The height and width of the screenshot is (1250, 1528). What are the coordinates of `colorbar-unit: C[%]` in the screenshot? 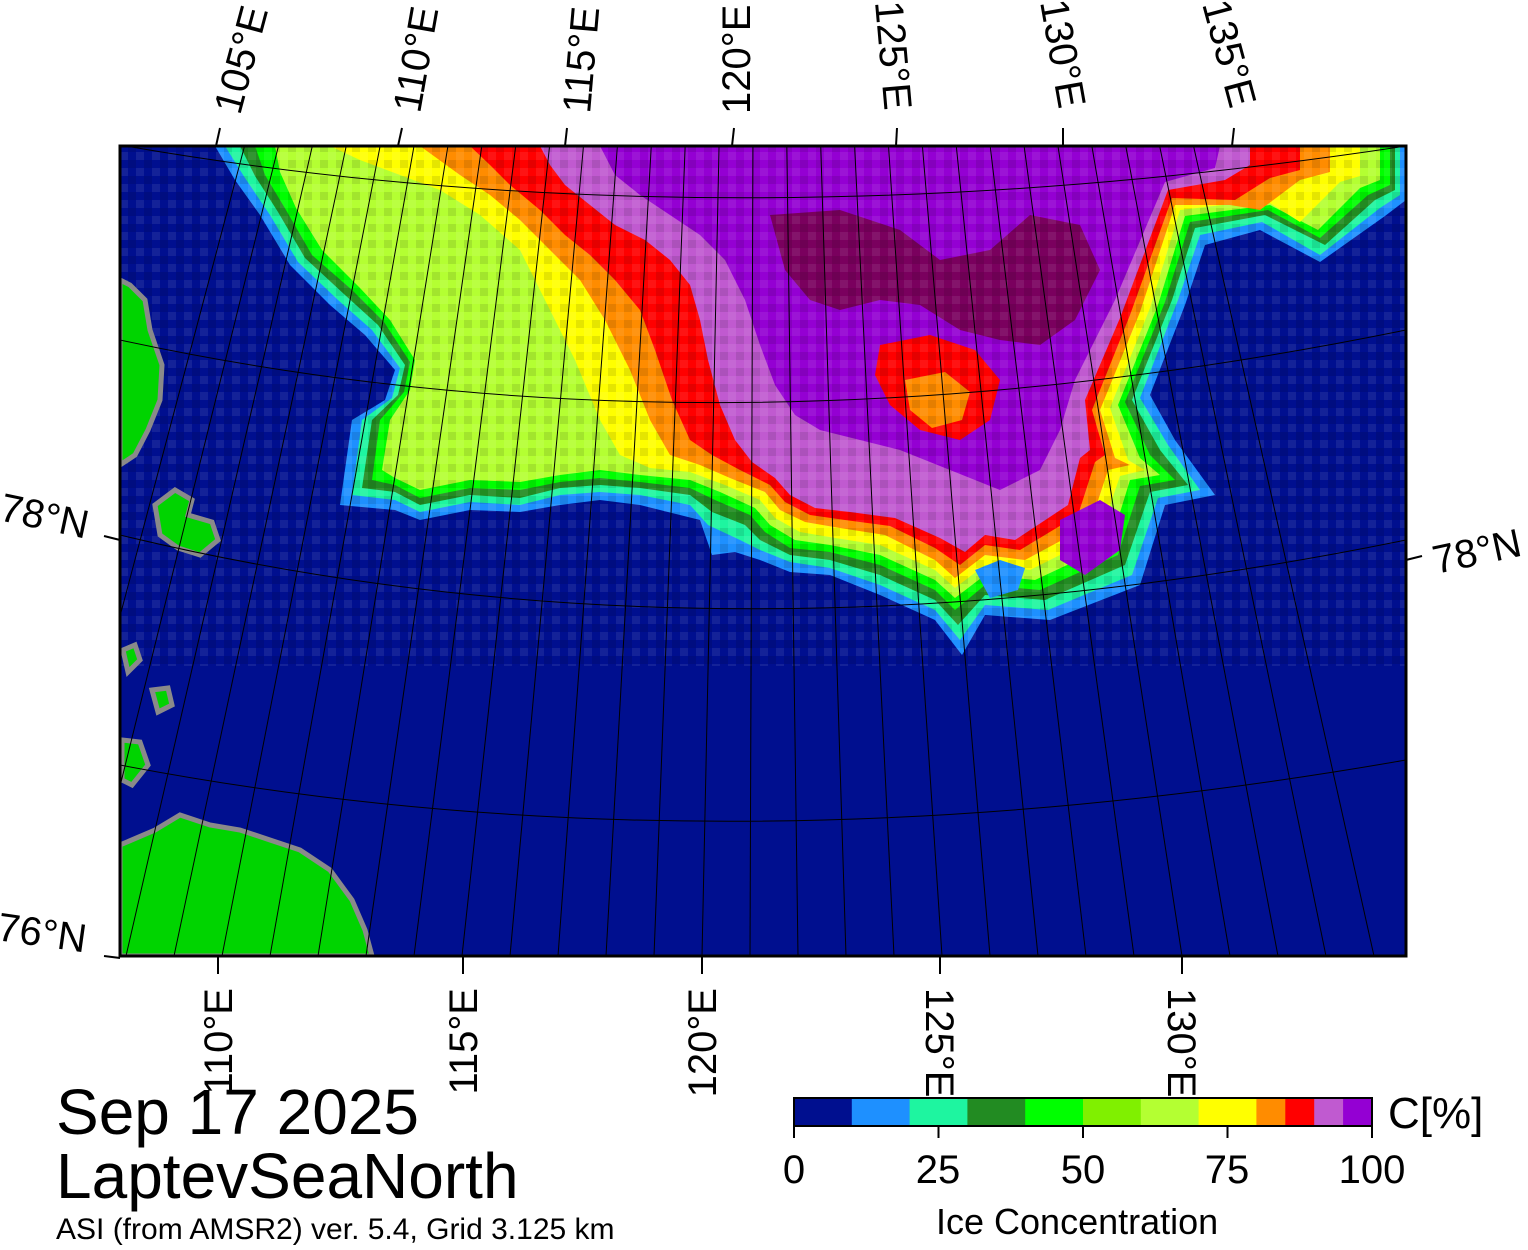 It's located at (1436, 1113).